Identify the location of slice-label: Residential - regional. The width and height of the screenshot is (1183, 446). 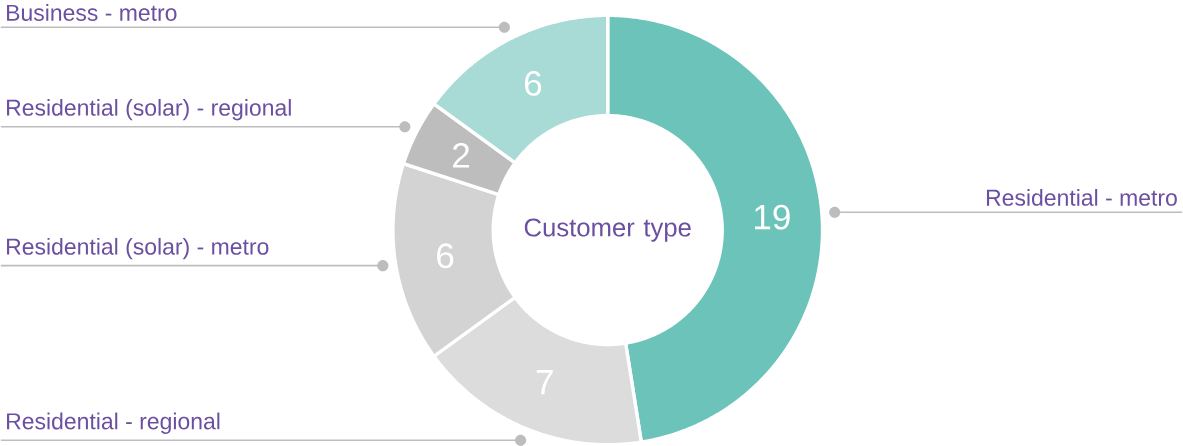
(113, 423).